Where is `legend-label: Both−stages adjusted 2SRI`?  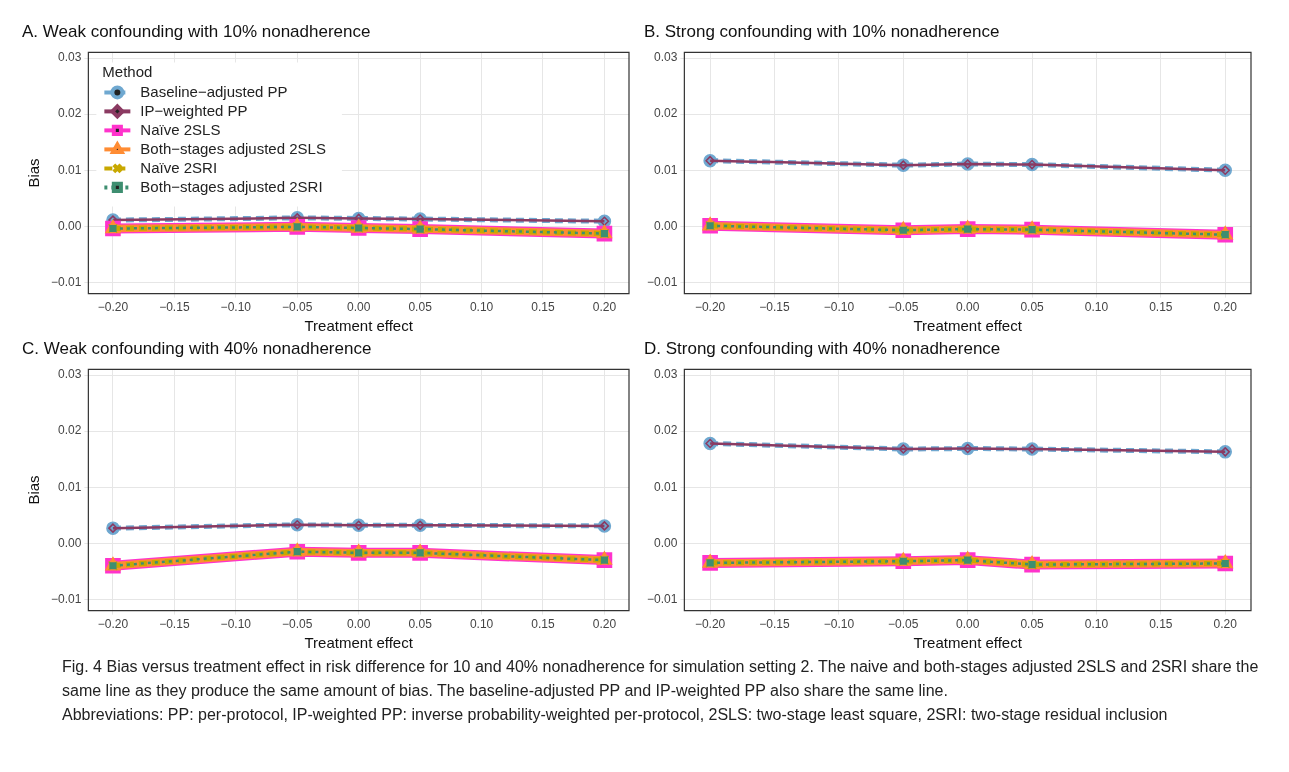 legend-label: Both−stages adjusted 2SRI is located at coordinates (231, 186).